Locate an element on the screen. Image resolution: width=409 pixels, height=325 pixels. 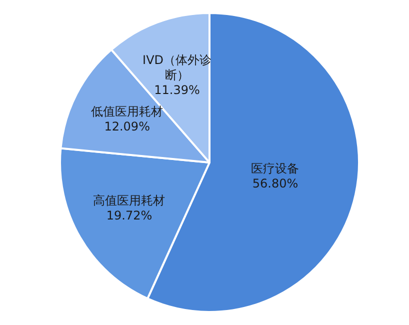
data-label: 11.39% is located at coordinates (177, 89).